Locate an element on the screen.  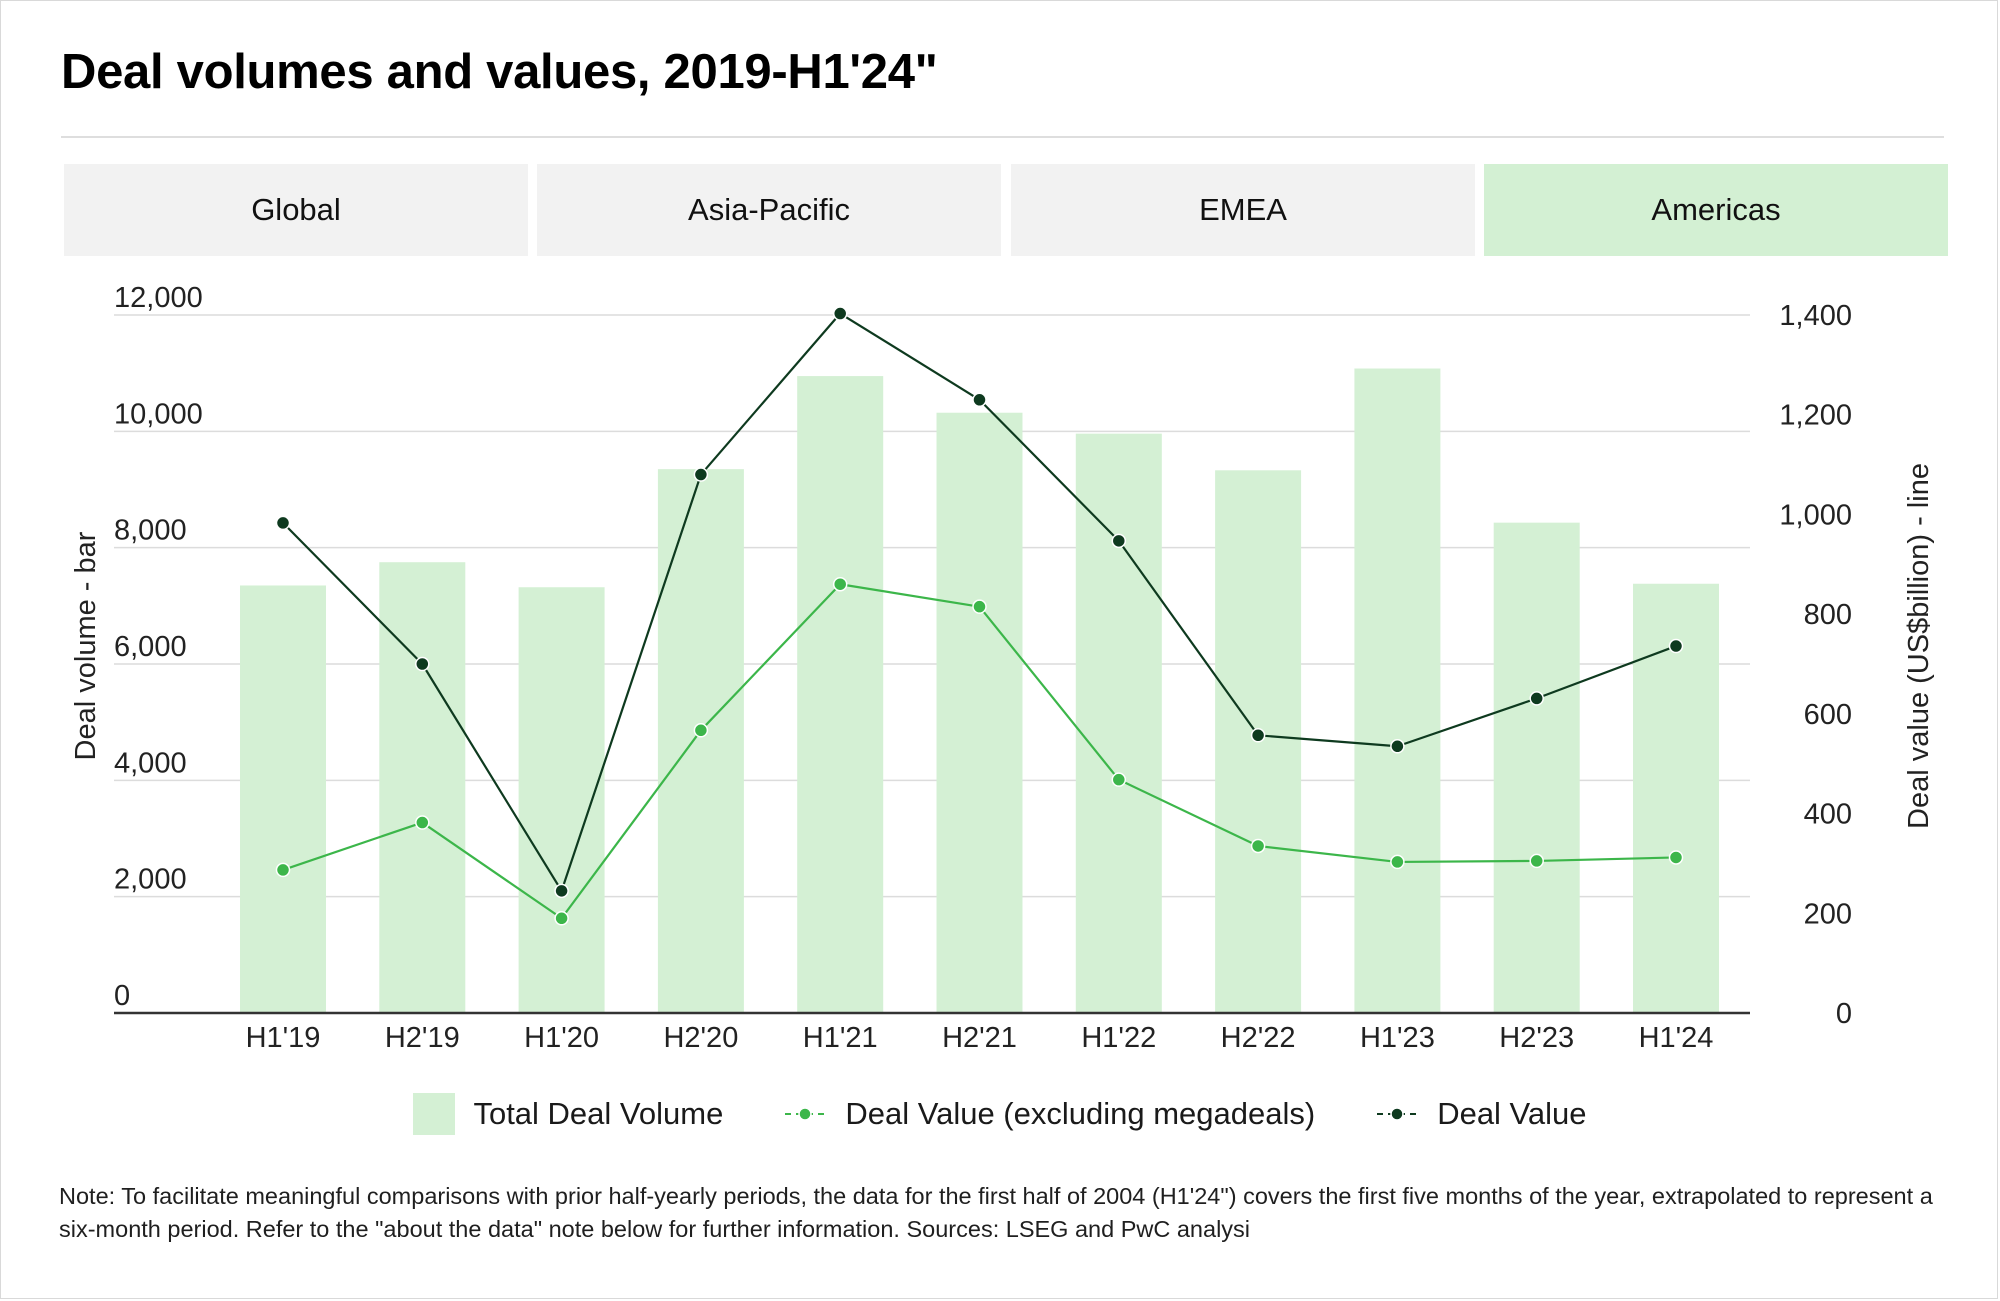
y-axis-title-right: Deal value (US$billion) - line is located at coordinates (1919, 646).